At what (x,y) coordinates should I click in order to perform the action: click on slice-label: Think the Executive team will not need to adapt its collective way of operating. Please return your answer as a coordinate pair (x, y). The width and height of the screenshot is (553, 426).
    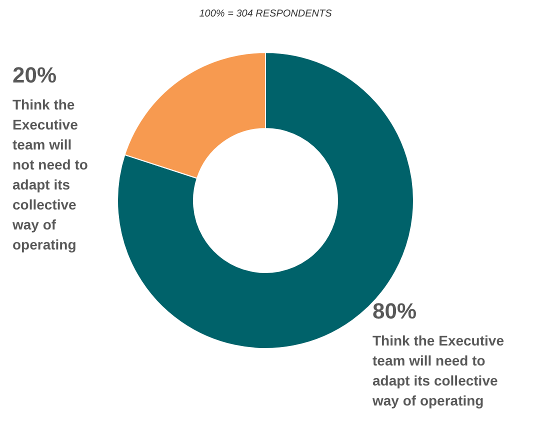
    Looking at the image, I should click on (50, 174).